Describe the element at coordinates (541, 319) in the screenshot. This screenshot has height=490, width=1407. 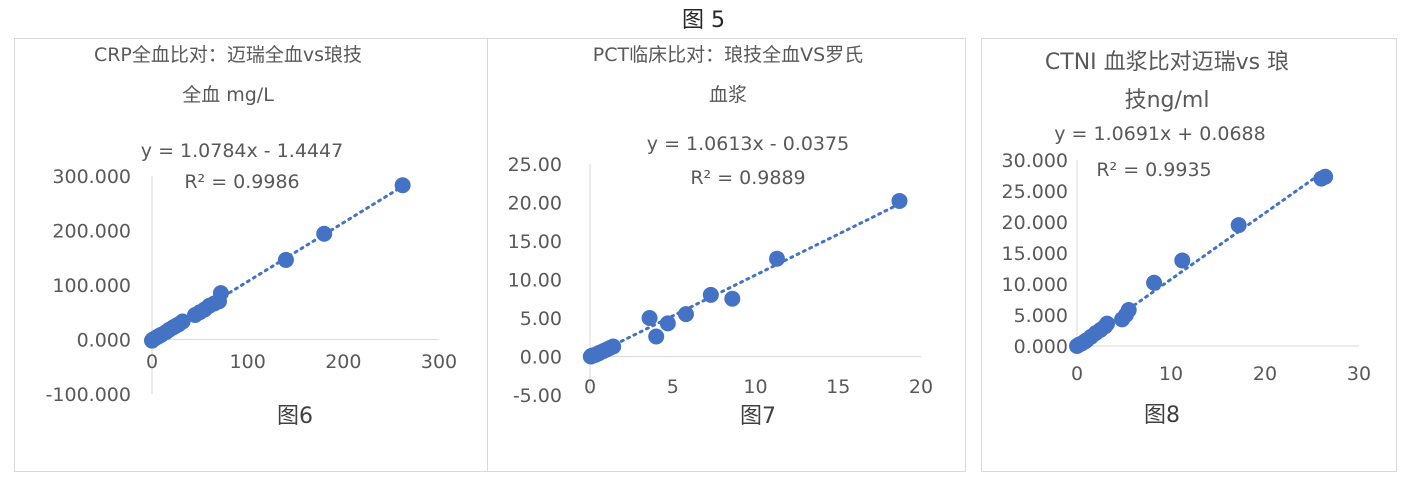
I see `y-tick-label: 5.00` at that location.